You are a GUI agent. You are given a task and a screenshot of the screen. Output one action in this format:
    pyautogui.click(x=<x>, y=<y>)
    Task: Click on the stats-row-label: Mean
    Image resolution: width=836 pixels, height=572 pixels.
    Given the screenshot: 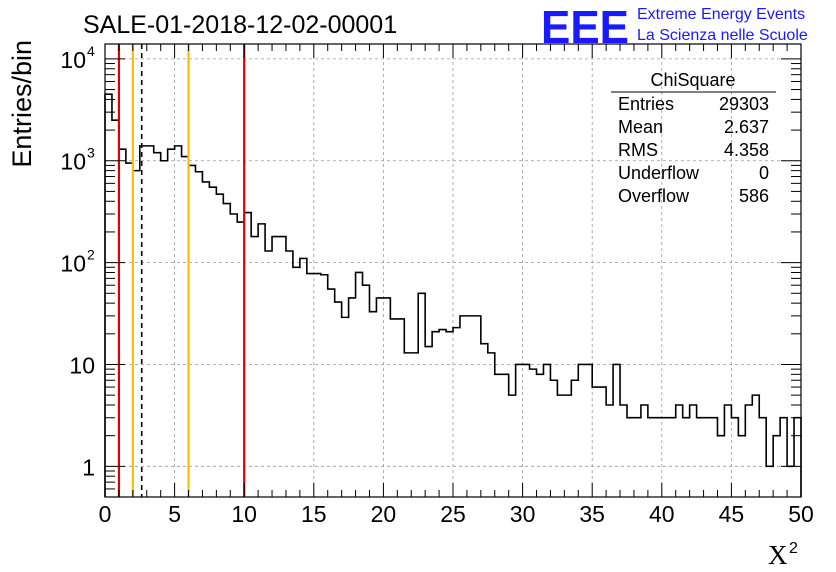 What is the action you would take?
    pyautogui.click(x=640, y=127)
    